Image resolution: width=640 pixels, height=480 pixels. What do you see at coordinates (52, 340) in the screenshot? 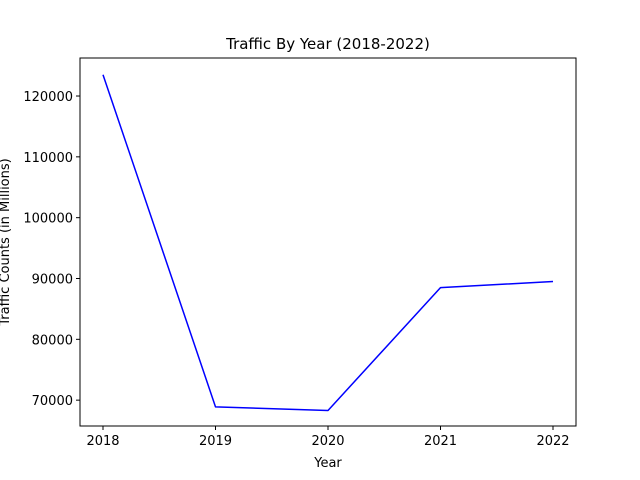
I see `y-tick-label: 80000` at bounding box center [52, 340].